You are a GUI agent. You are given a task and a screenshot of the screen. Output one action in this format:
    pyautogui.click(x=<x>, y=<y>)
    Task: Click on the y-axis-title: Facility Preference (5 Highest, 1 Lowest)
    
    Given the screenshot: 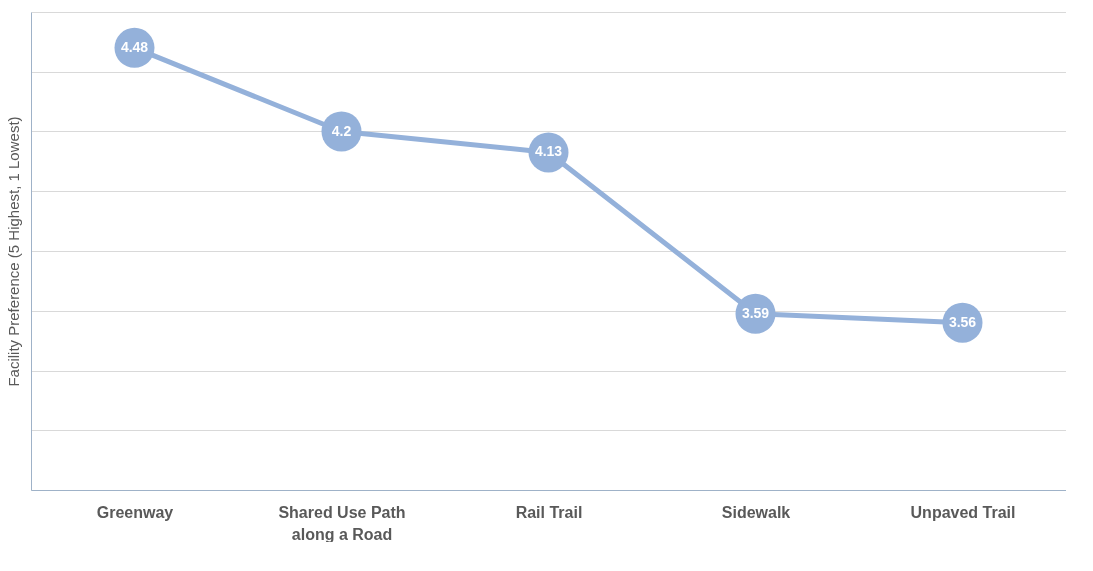 What is the action you would take?
    pyautogui.click(x=13, y=251)
    